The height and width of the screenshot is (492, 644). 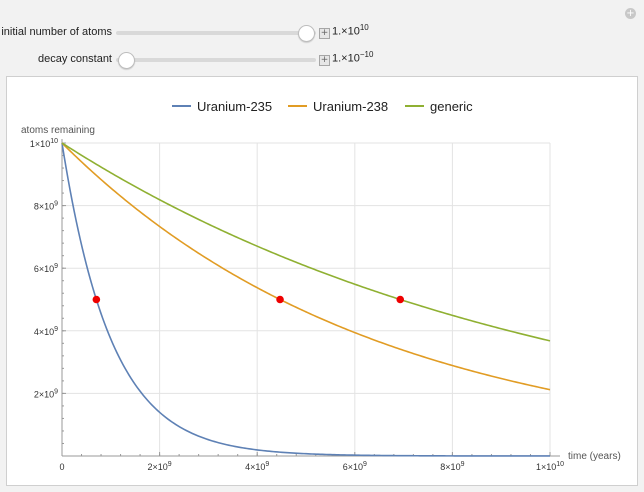 I want to click on initial-atoms-expand-icon: +, so click(x=324, y=33).